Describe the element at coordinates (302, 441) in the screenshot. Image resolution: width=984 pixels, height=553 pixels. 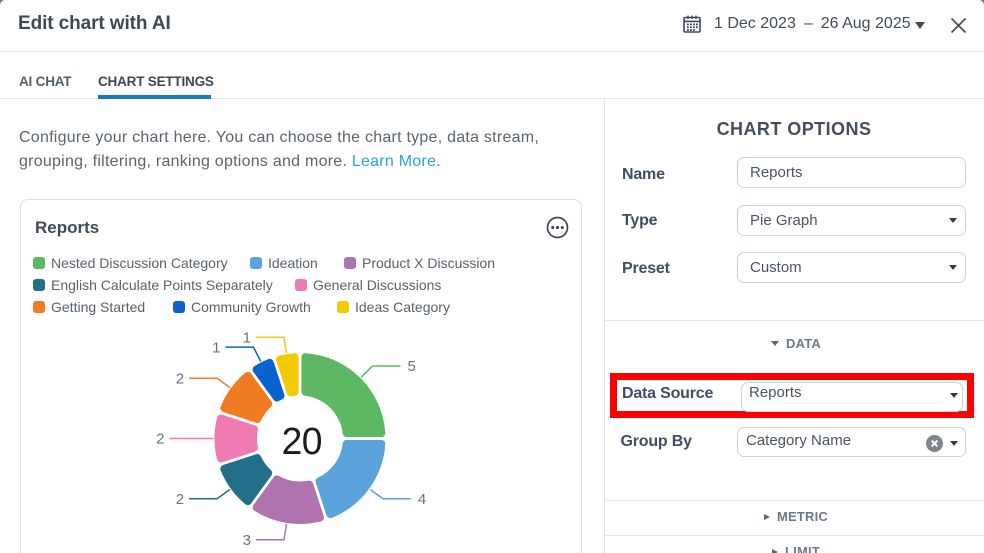
I see `svg-text: 20` at that location.